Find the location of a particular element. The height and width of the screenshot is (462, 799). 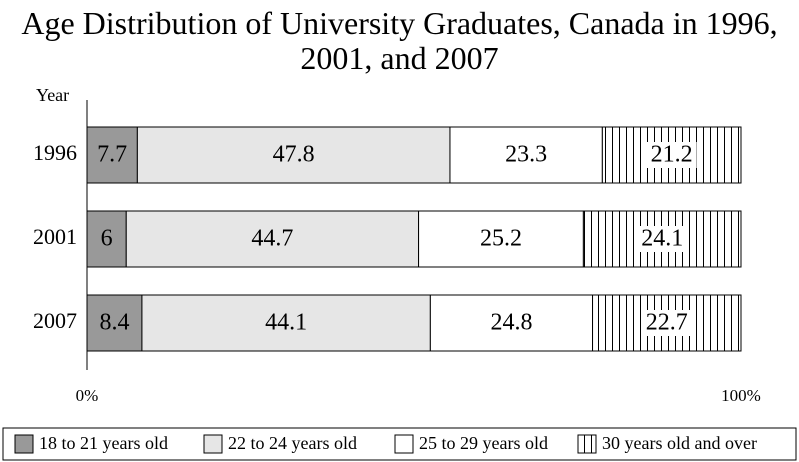

data-label: 24.1 is located at coordinates (662, 239).